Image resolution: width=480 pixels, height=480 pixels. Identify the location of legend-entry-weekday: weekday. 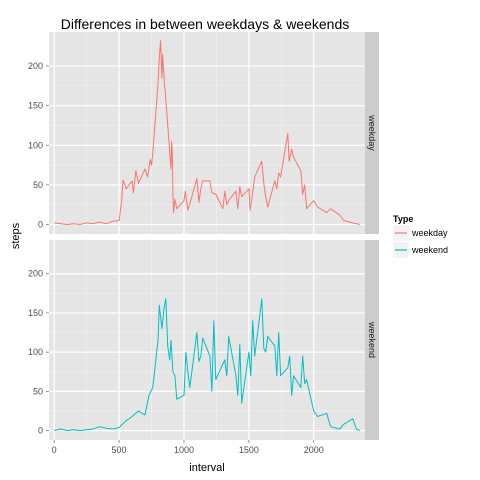
(420, 233).